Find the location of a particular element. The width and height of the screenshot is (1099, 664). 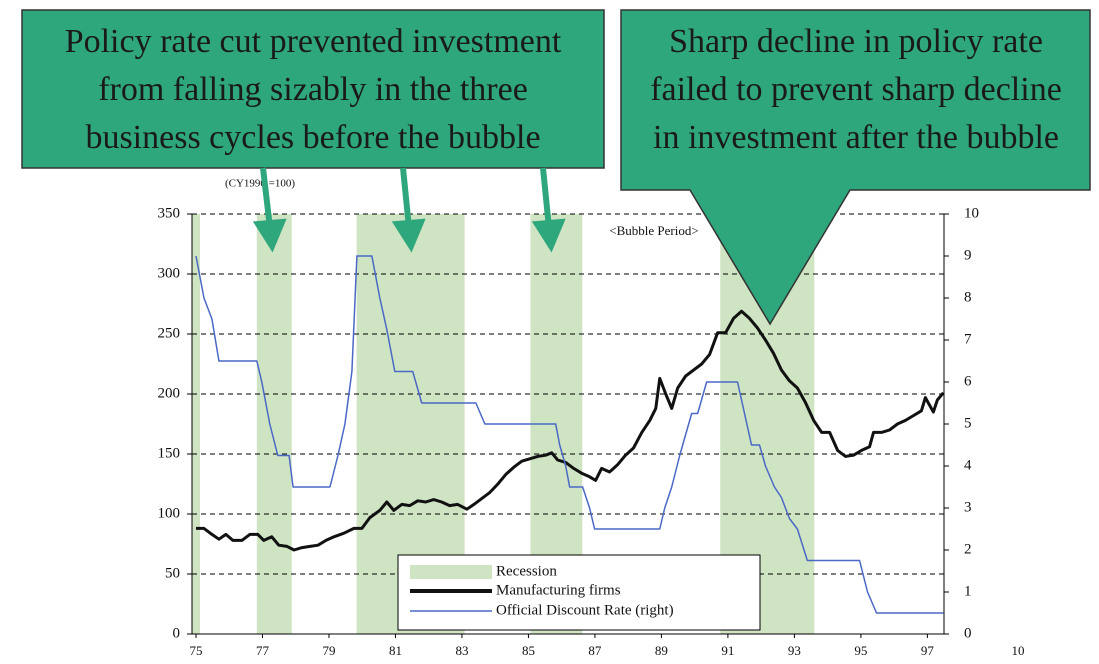

legend-swatch is located at coordinates (451, 572).